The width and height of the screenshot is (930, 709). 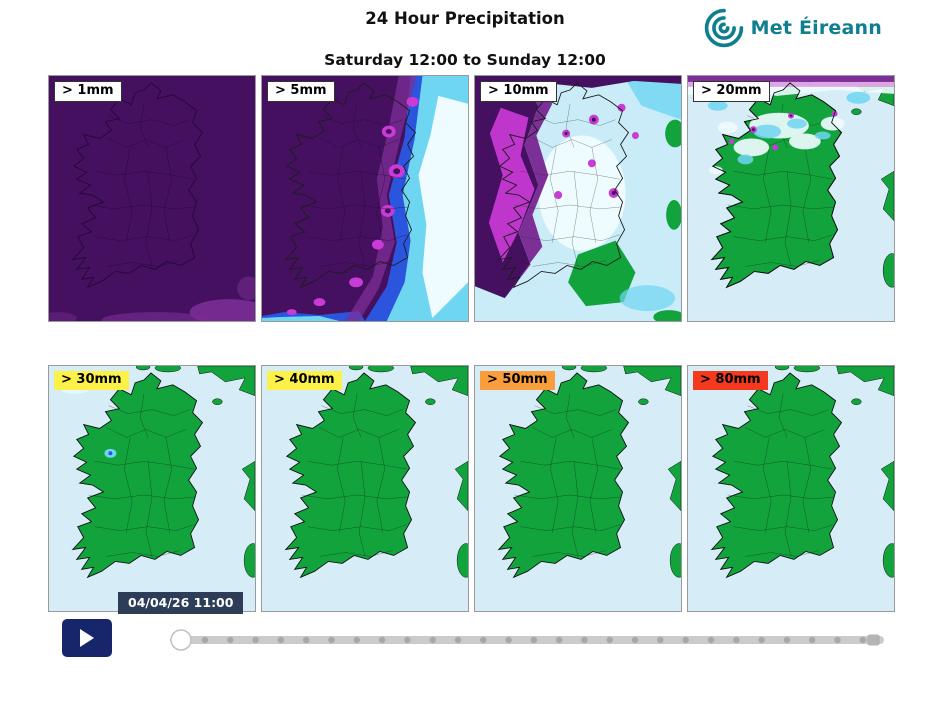 I want to click on precip-map-panel-gt50mm: > 50mm, so click(x=578, y=488).